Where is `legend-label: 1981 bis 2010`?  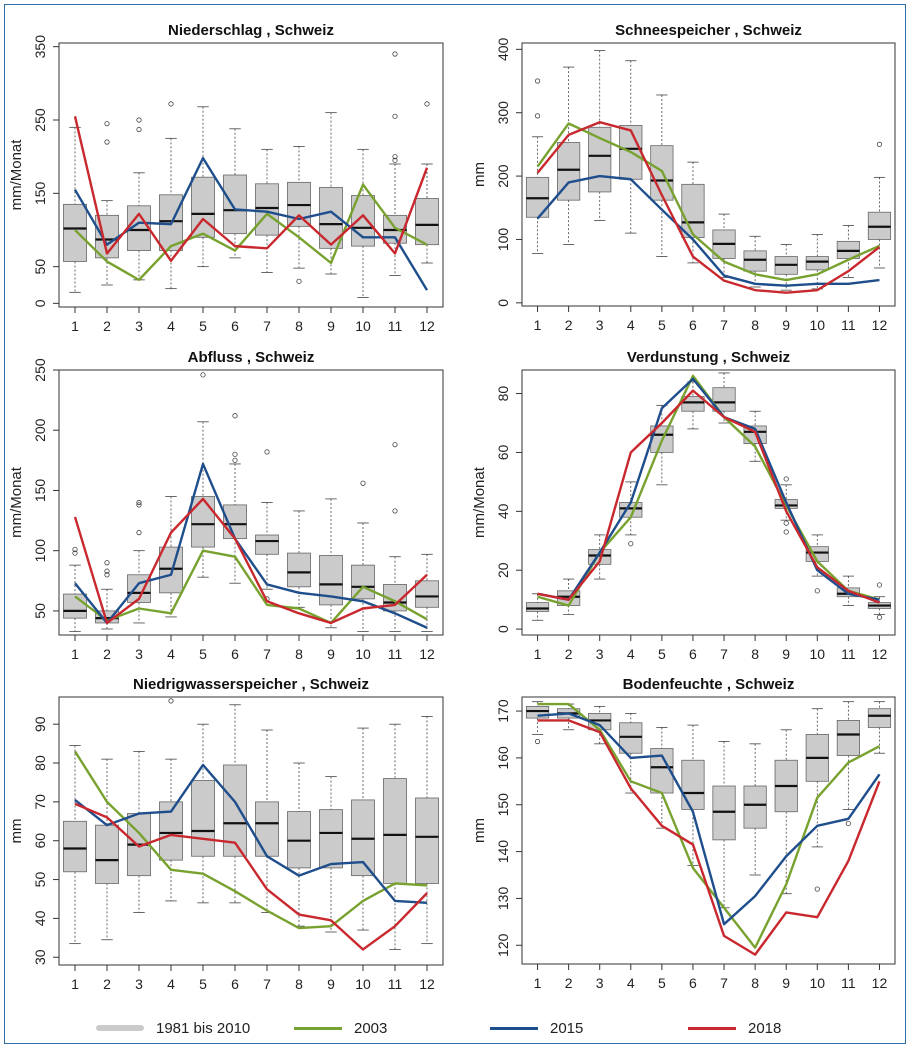
legend-label: 1981 bis 2010 is located at coordinates (203, 1028).